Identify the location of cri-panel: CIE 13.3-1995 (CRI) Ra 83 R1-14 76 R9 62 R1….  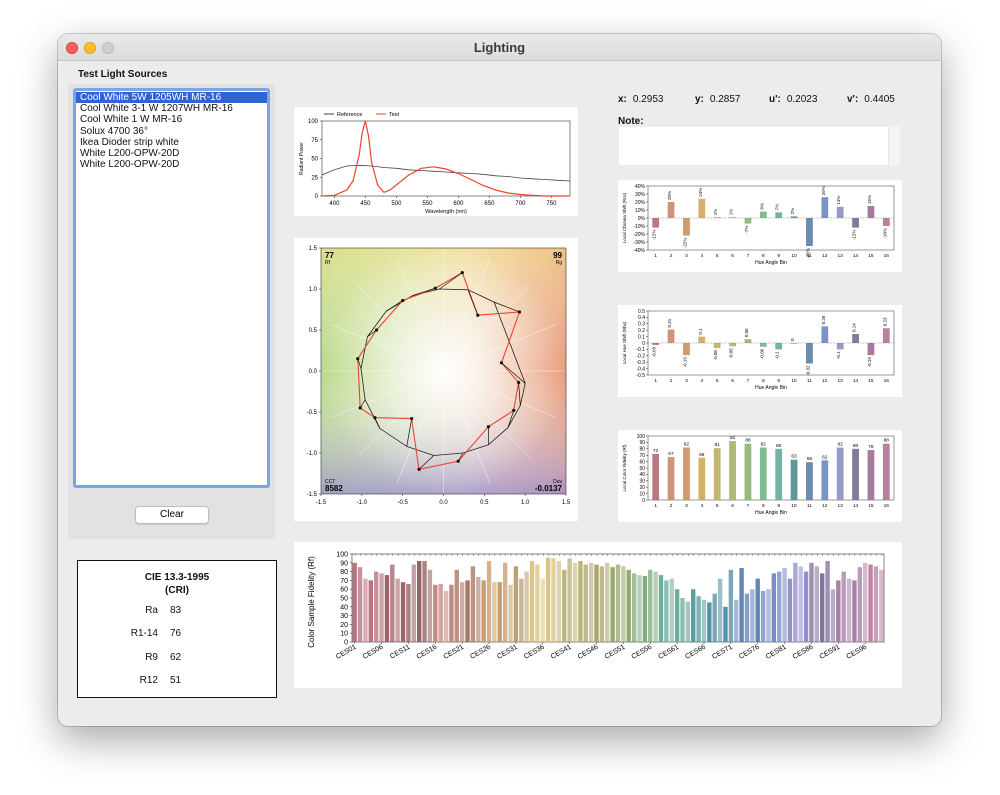
(177, 629).